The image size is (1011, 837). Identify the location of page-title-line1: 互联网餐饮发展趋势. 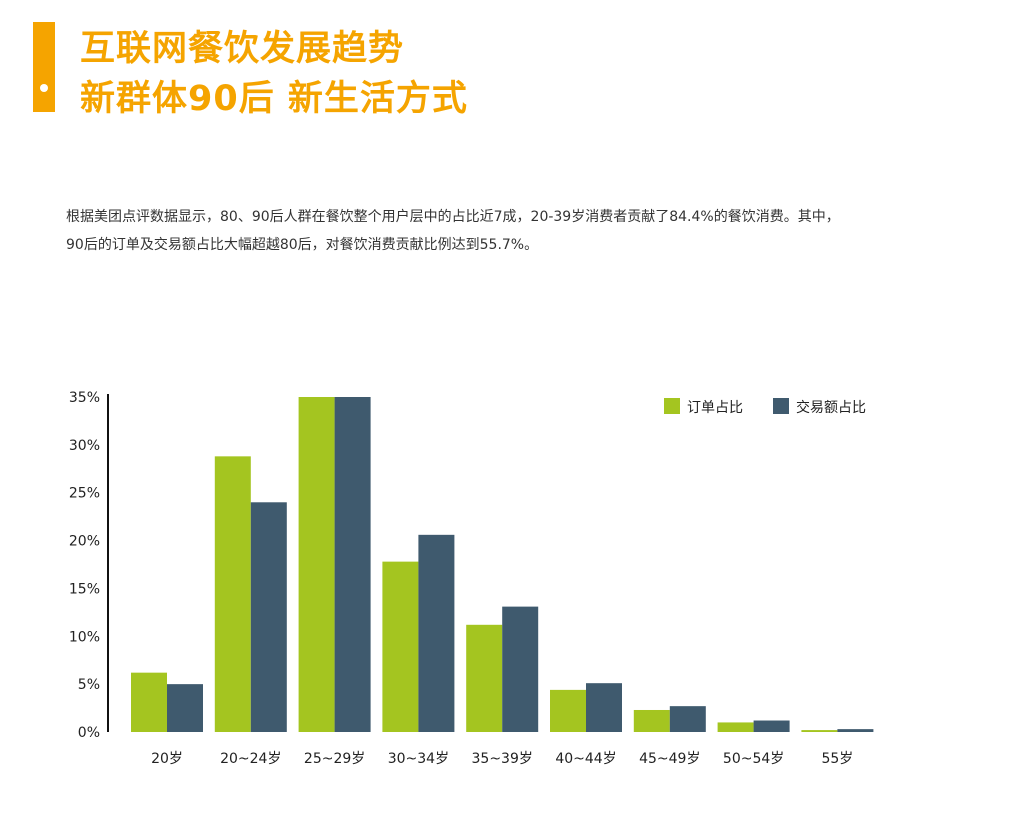
(242, 49).